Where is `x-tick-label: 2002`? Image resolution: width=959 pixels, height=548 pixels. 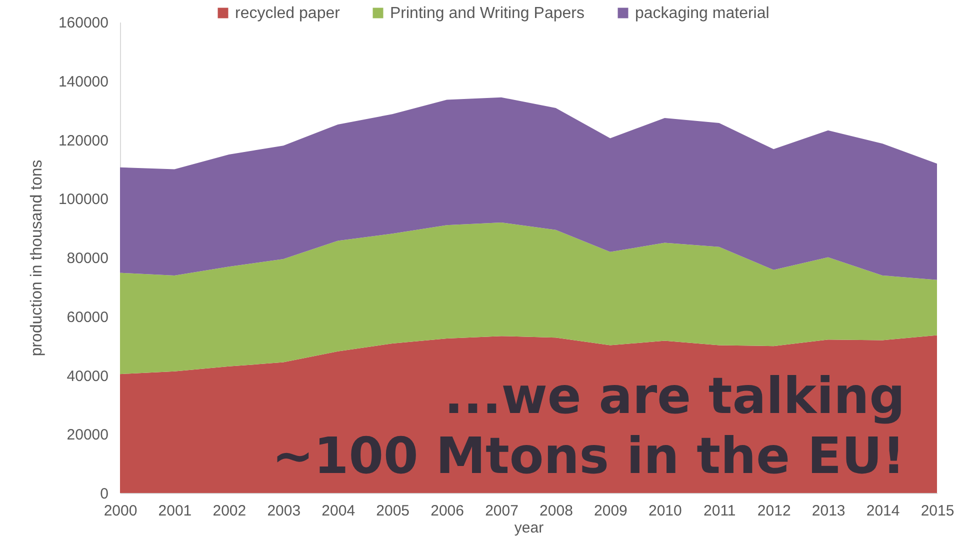
x-tick-label: 2002 is located at coordinates (229, 511).